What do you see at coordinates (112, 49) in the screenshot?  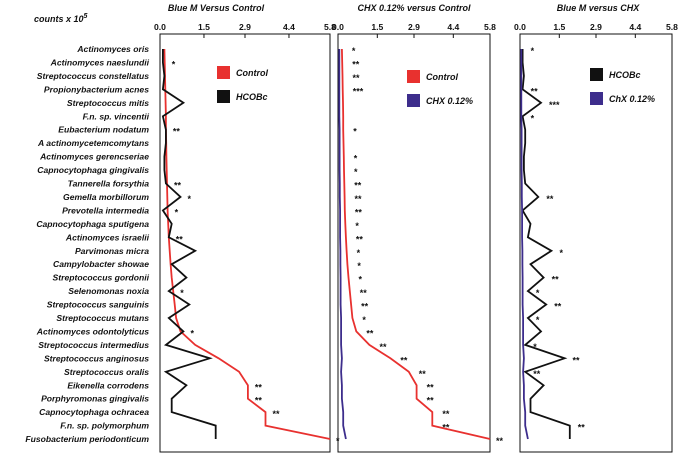 I see `species-label: Actinomyces oris` at bounding box center [112, 49].